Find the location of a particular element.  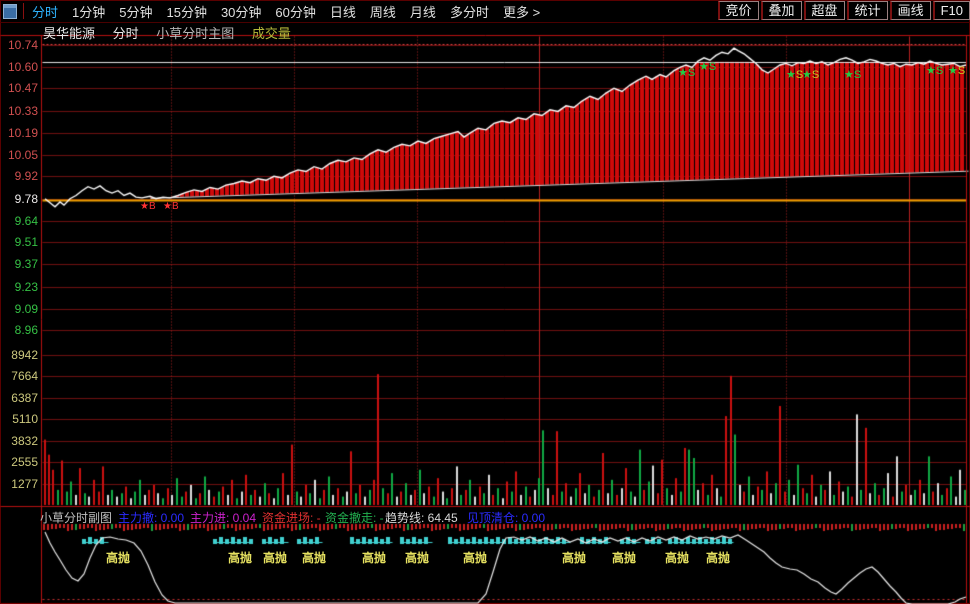

period-tab-10: 更多 > is located at coordinates (521, 12).